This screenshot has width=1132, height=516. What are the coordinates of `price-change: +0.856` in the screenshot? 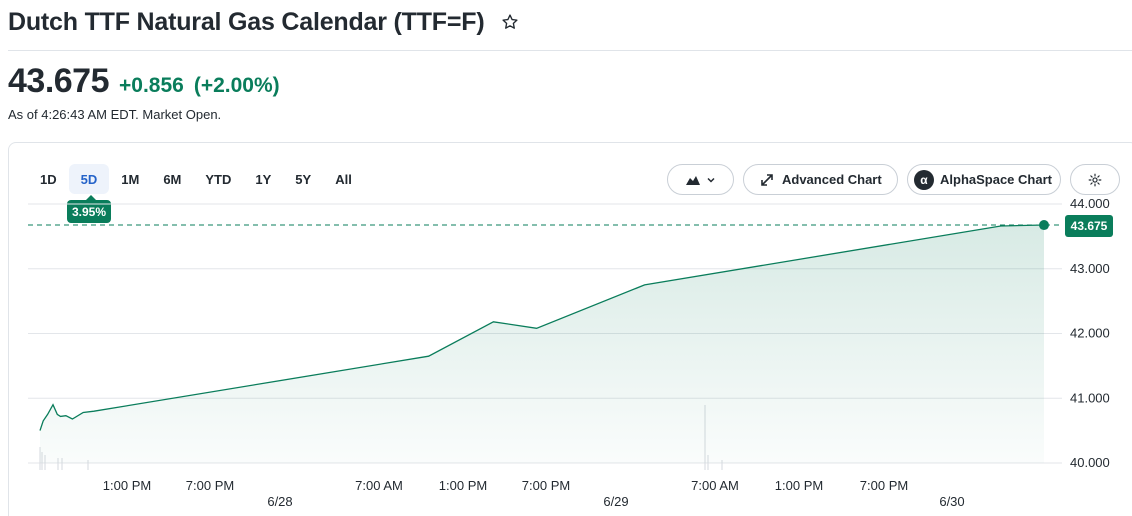 It's located at (151, 85).